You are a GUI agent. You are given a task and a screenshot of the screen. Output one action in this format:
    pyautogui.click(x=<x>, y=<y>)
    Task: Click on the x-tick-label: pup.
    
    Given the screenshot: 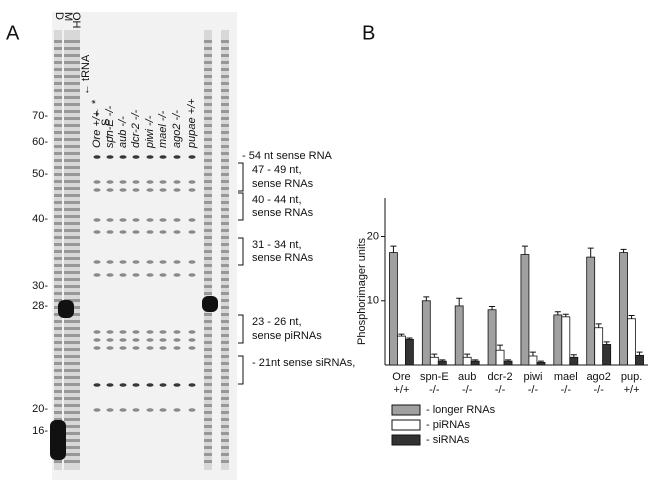 What is the action you would take?
    pyautogui.click(x=631, y=377)
    